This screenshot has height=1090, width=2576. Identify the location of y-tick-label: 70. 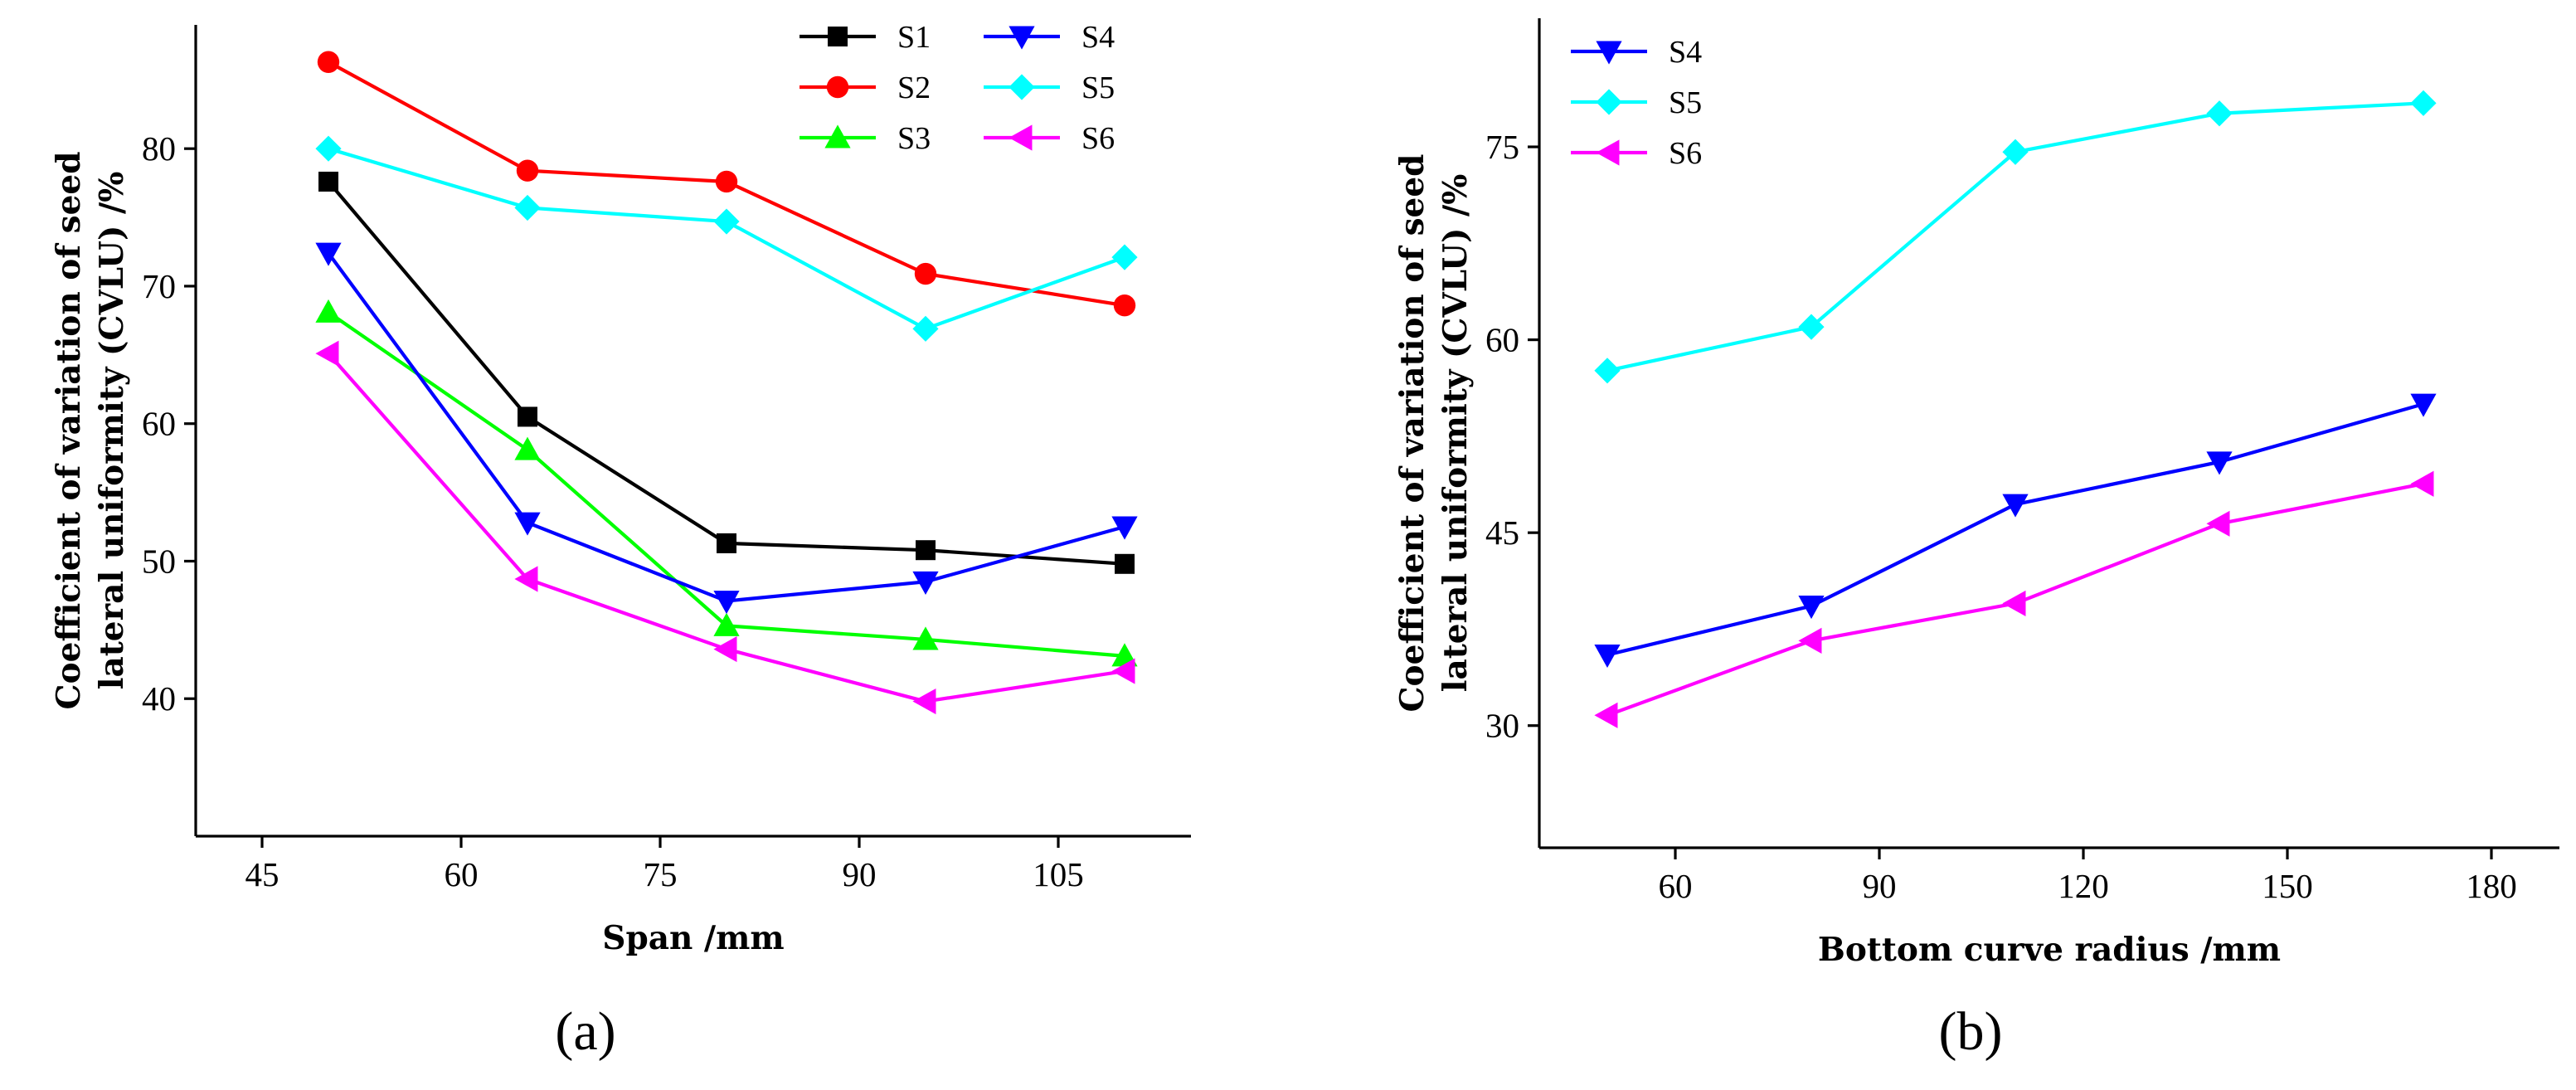
(159, 286).